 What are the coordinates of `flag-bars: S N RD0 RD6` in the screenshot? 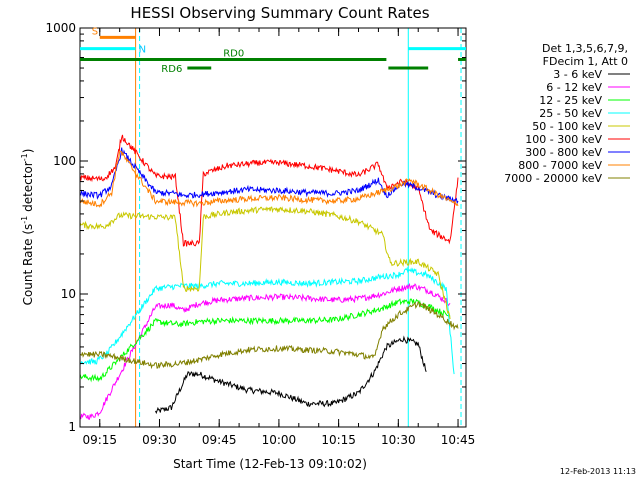 It's located at (273, 50).